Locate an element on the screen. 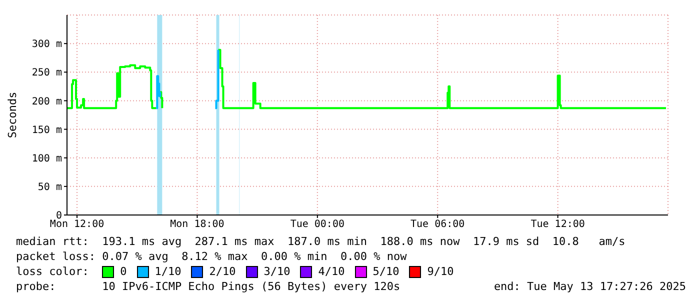 The height and width of the screenshot is (297, 697). y-tick-label: 50 m is located at coordinates (50, 187).